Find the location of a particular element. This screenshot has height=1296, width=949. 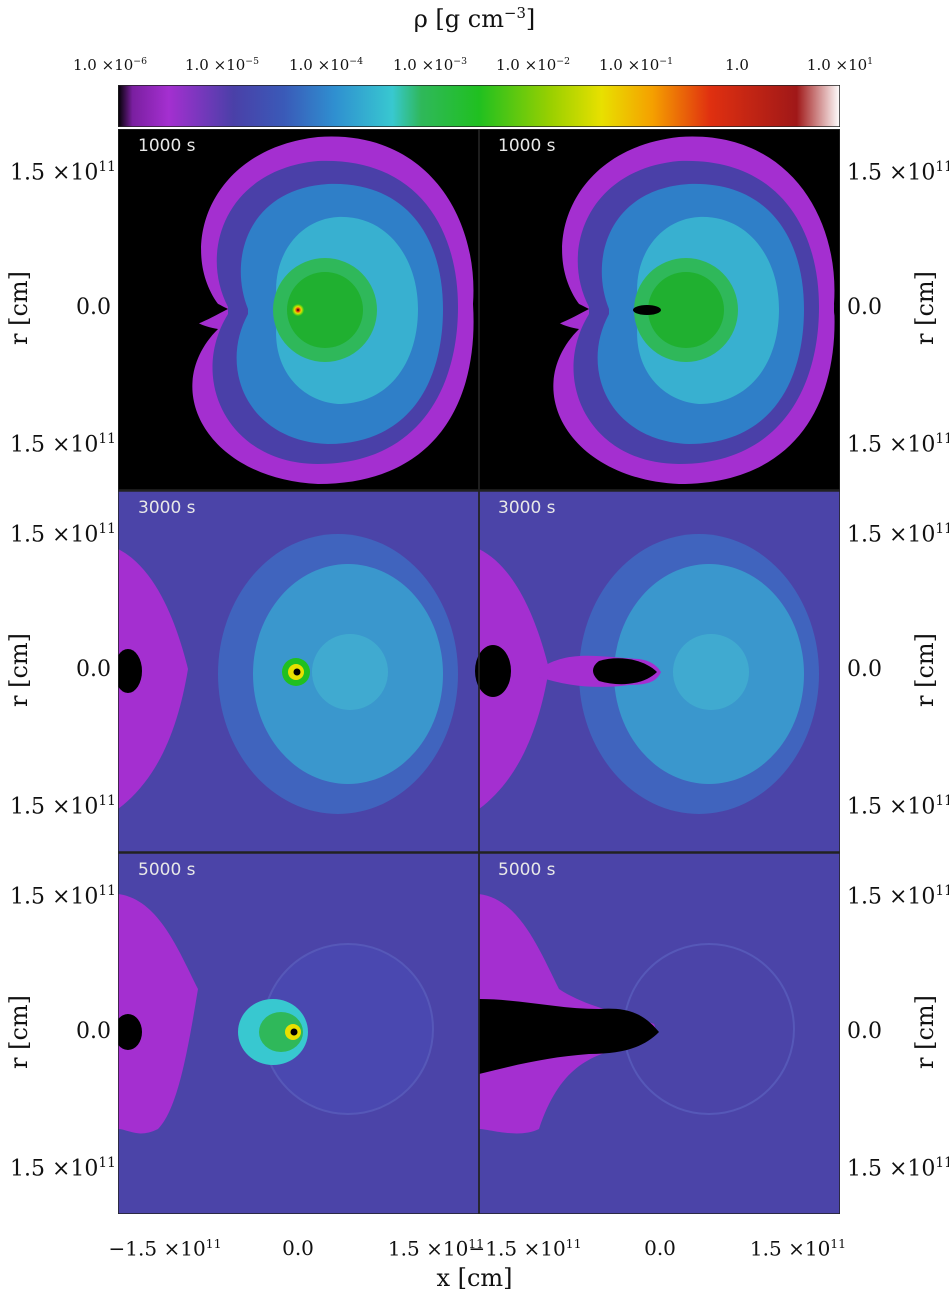

ejecta-5000s-right is located at coordinates (637, 1014).